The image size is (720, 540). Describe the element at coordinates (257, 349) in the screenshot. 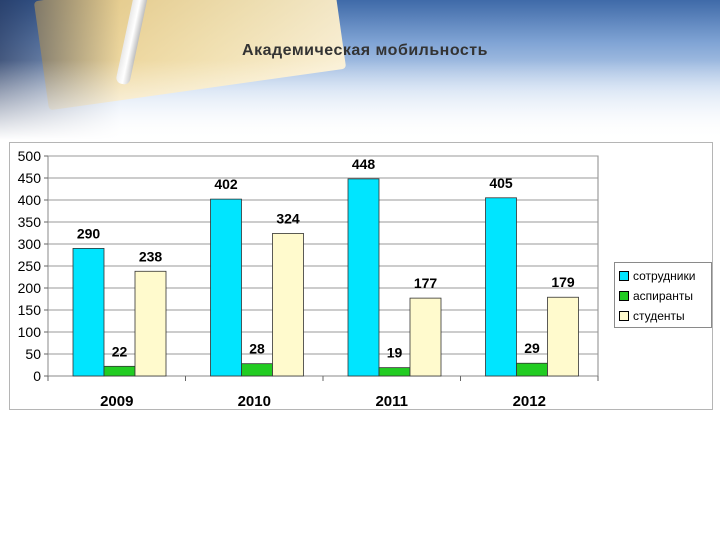

I see `data-label: 28` at that location.